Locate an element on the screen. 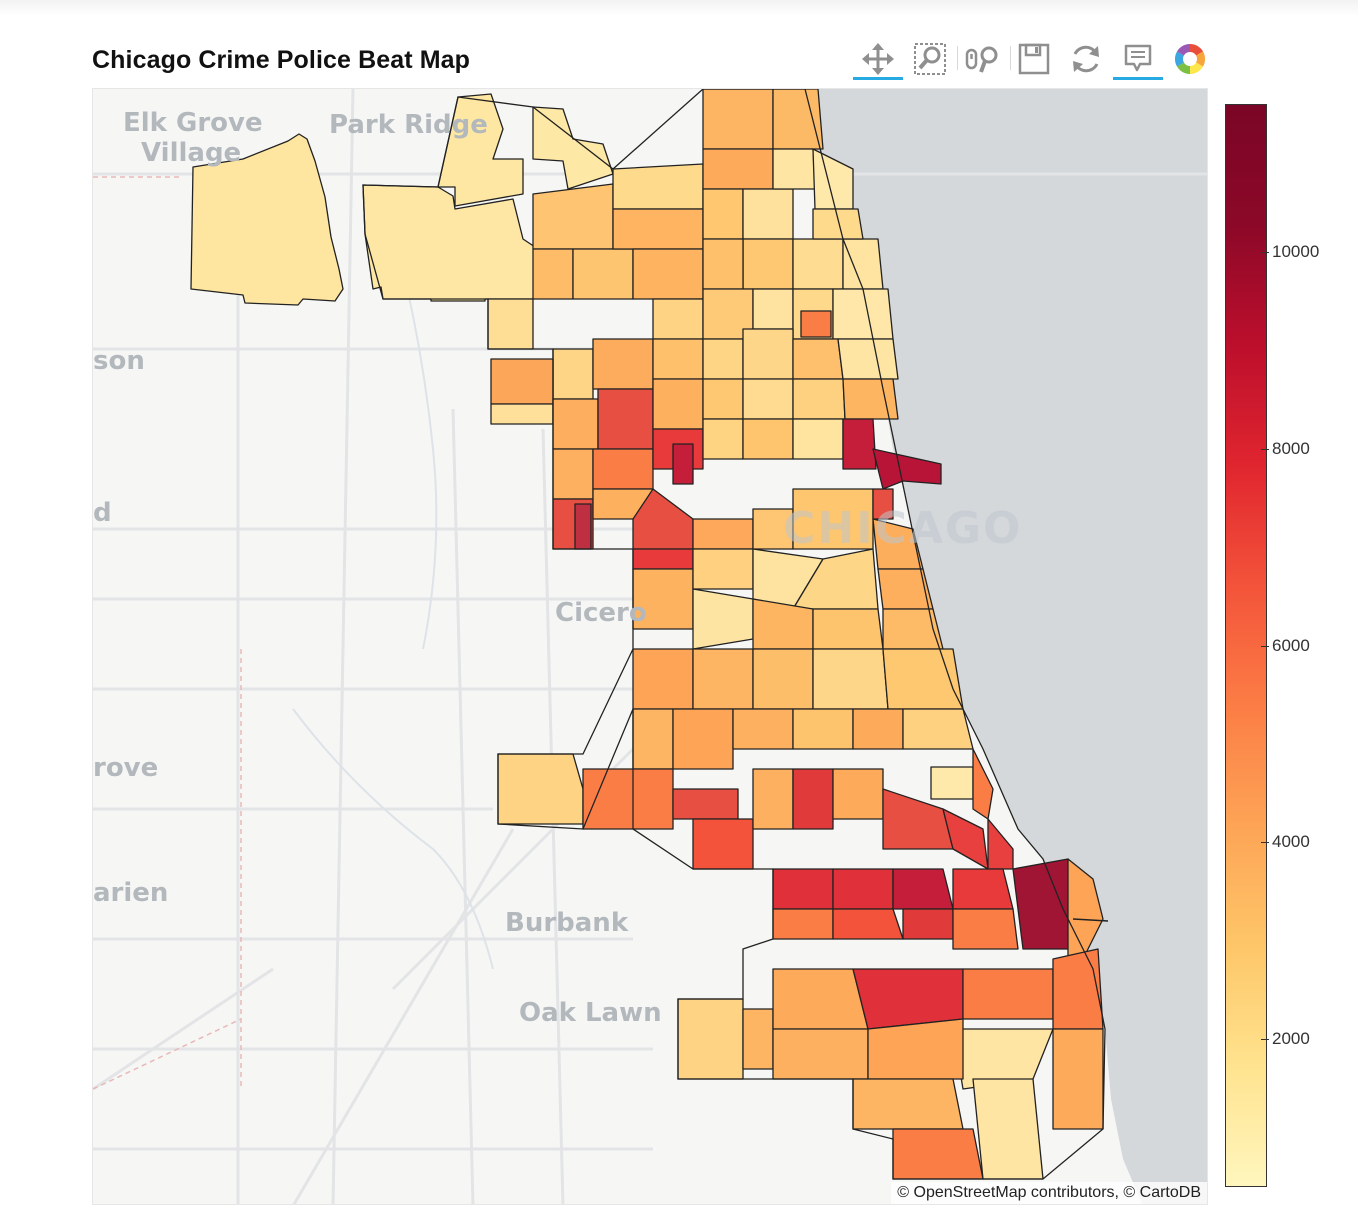 Image resolution: width=1358 pixels, height=1224 pixels. place-label: Park Ridge is located at coordinates (408, 125).